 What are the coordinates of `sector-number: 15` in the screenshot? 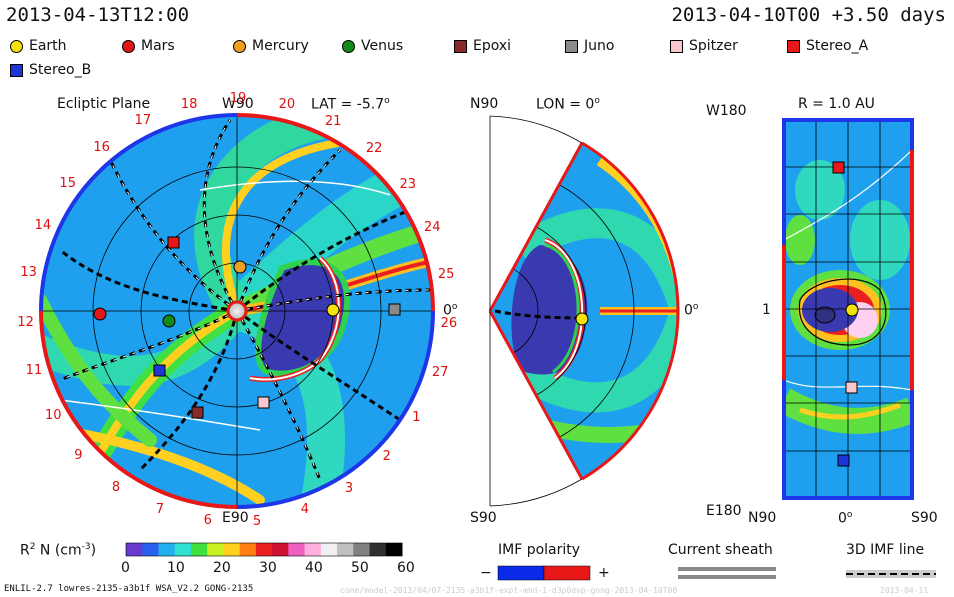 It's located at (67, 183).